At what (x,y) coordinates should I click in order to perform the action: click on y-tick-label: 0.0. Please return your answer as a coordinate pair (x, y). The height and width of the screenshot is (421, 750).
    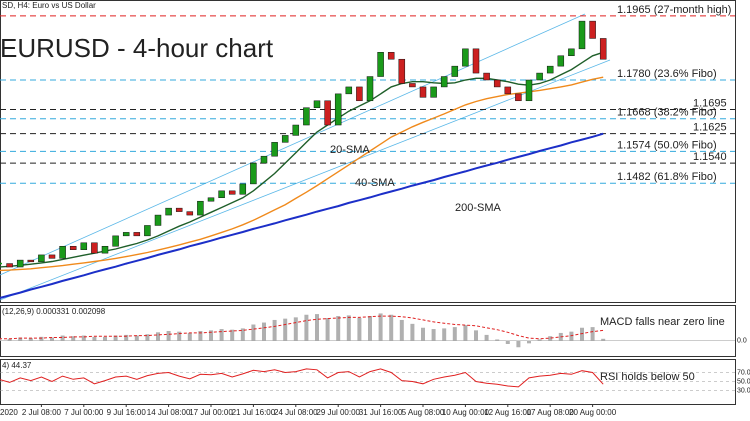
    Looking at the image, I should click on (742, 341).